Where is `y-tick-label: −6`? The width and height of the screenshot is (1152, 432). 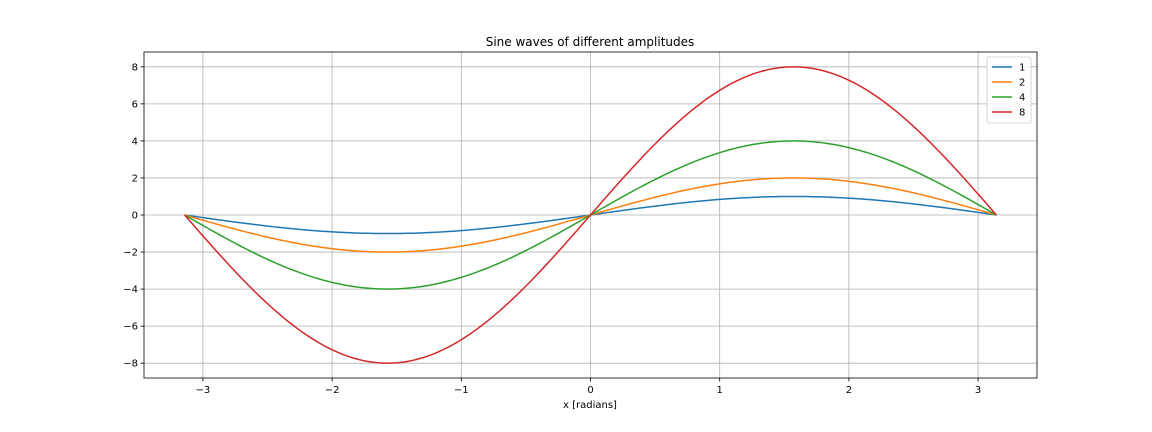 y-tick-label: −6 is located at coordinates (130, 327).